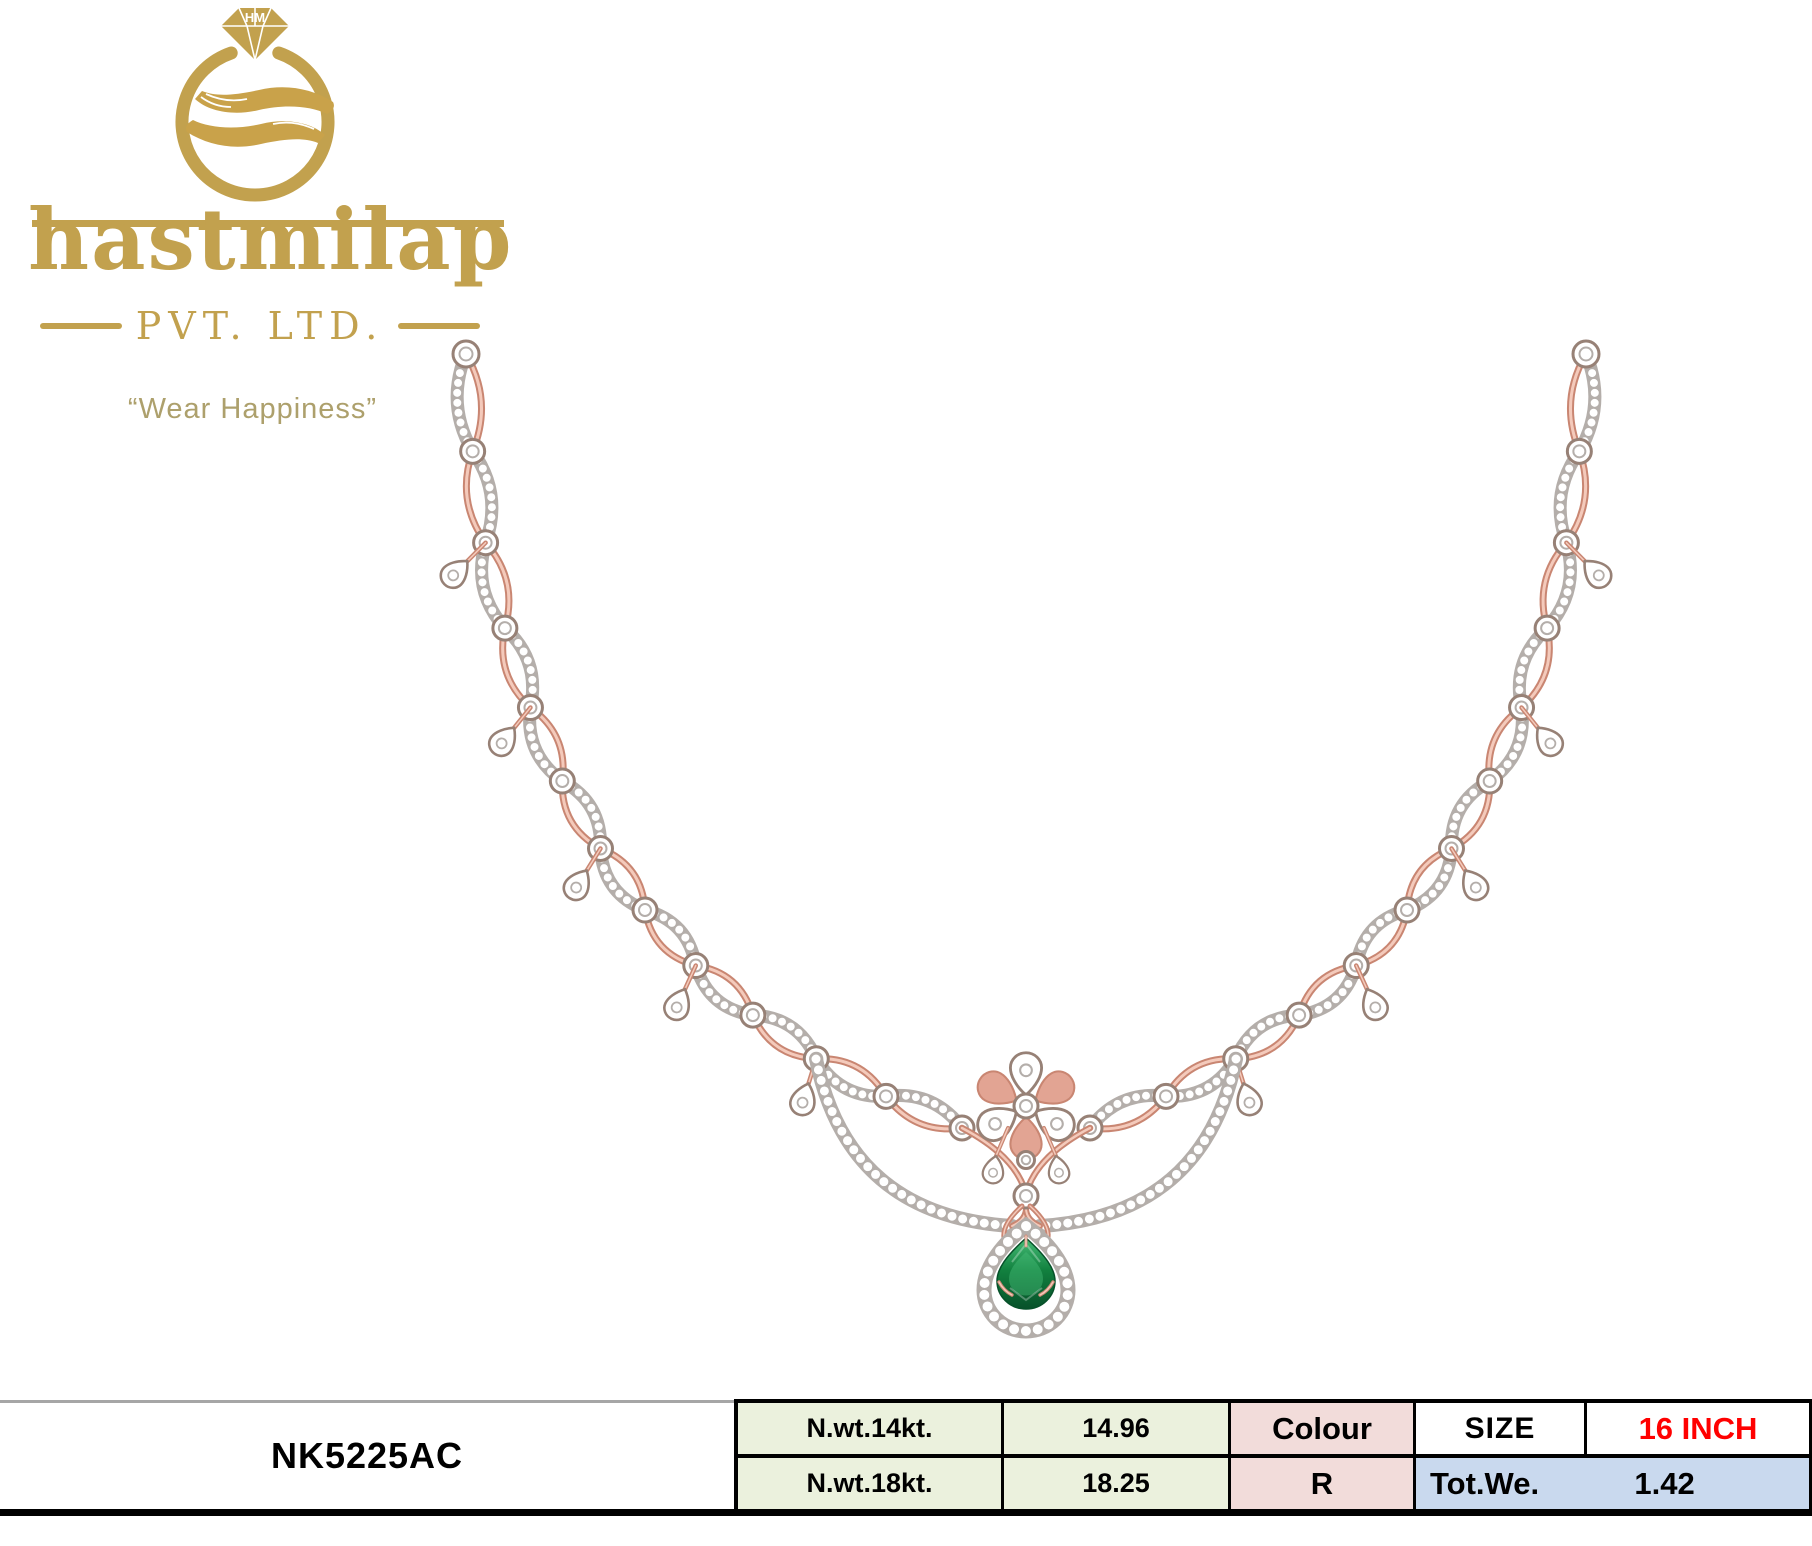 The image size is (1812, 1546). I want to click on total-weight-value: 1.42, so click(1664, 1483).